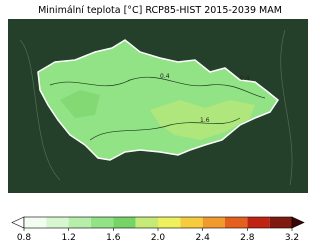 This screenshot has height=245, width=320. What do you see at coordinates (292, 238) in the screenshot?
I see `colorbar-tick-label: 3.2` at bounding box center [292, 238].